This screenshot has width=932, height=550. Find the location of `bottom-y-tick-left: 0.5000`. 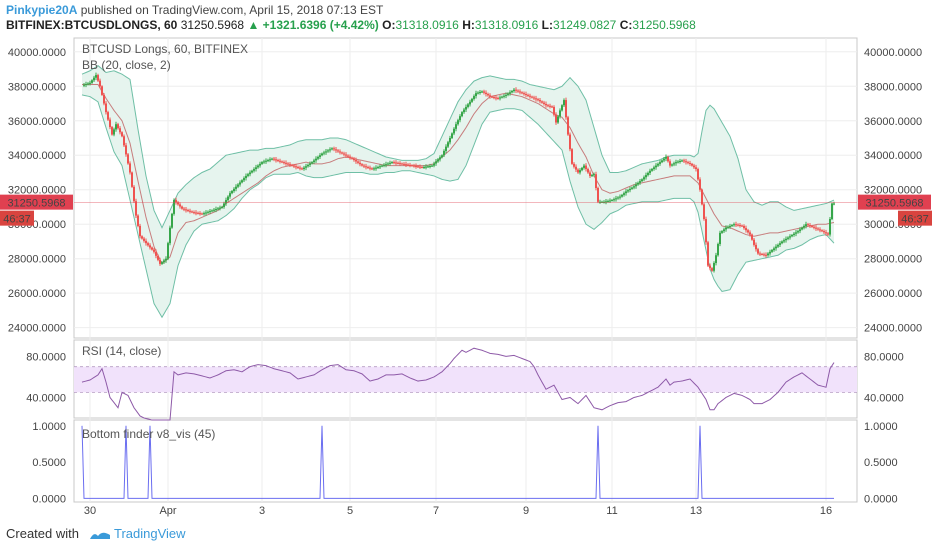

bottom-y-tick-left: 0.5000 is located at coordinates (49, 463).